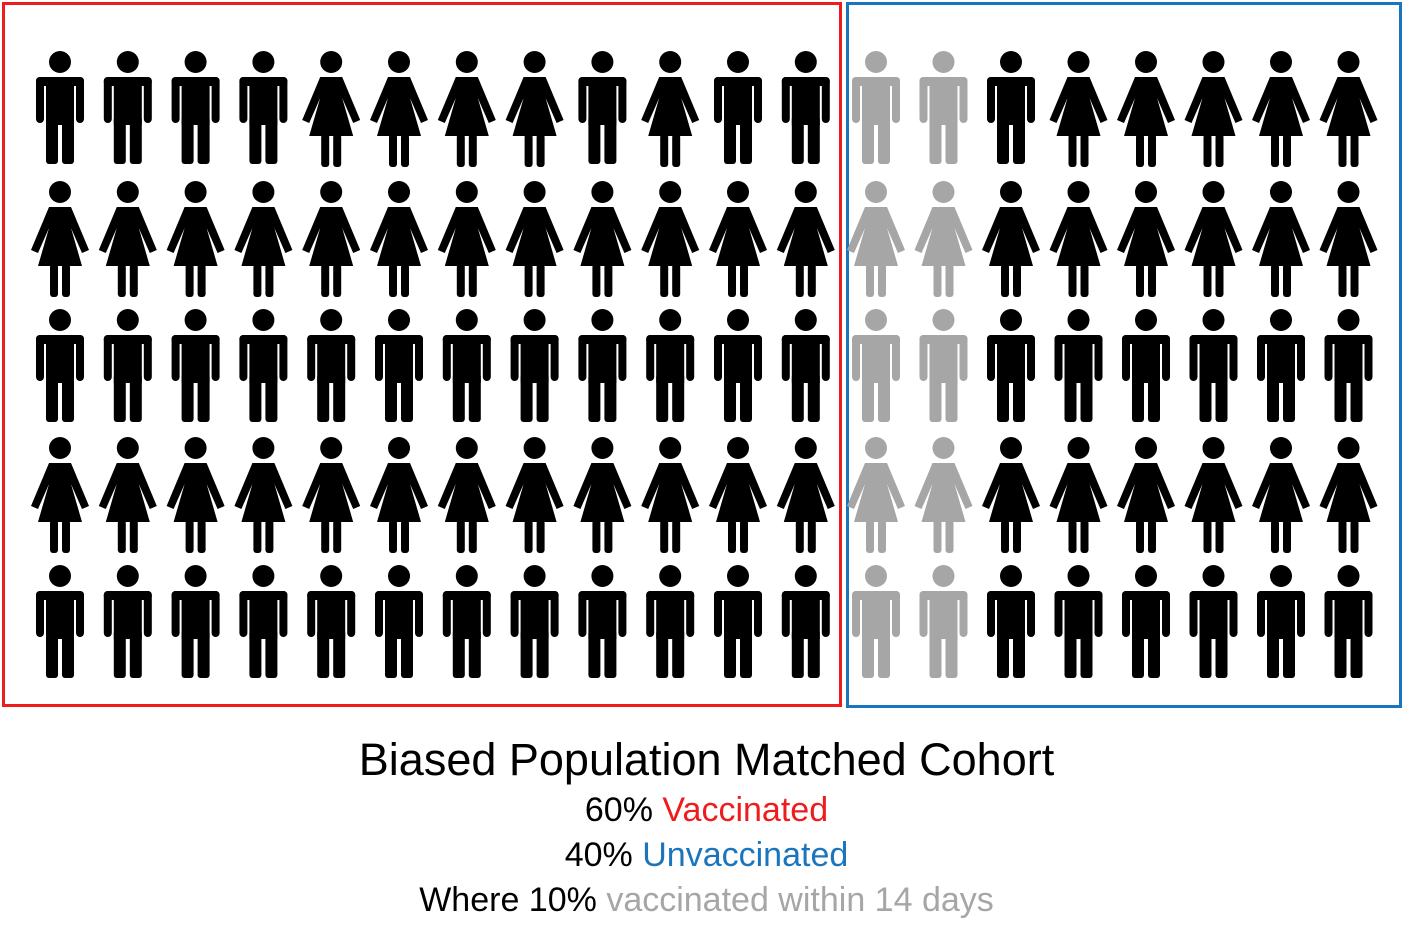 This screenshot has width=1413, height=940. I want to click on recent-vaccination-prefix: Where 10%, so click(508, 900).